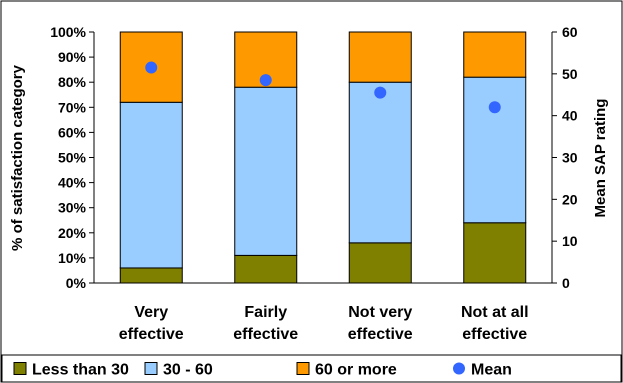  Describe the element at coordinates (600, 158) in the screenshot. I see `y2-axis-title: Mean SAP rating` at that location.